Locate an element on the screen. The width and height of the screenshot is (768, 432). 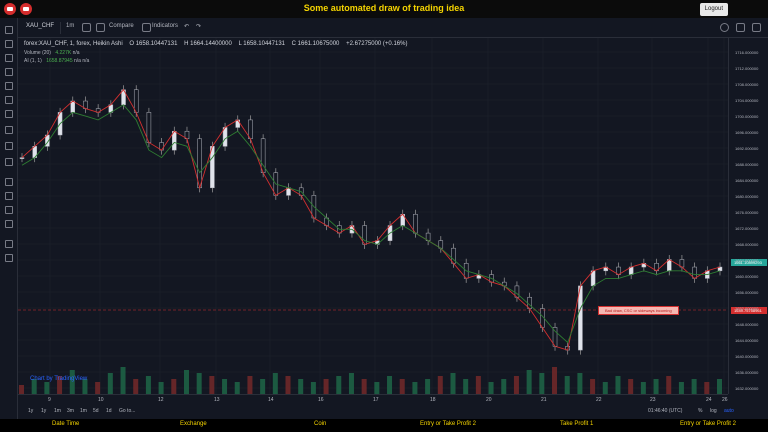
zoom-icon is located at coordinates (9, 162).